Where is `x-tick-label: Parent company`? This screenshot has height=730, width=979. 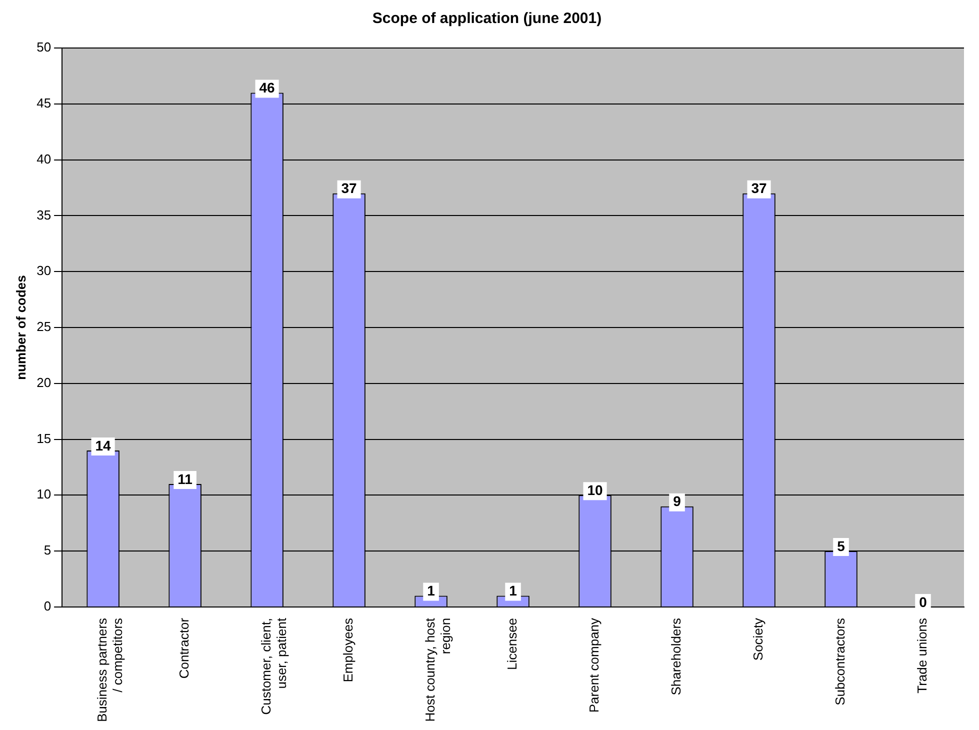
x-tick-label: Parent company is located at coordinates (594, 665).